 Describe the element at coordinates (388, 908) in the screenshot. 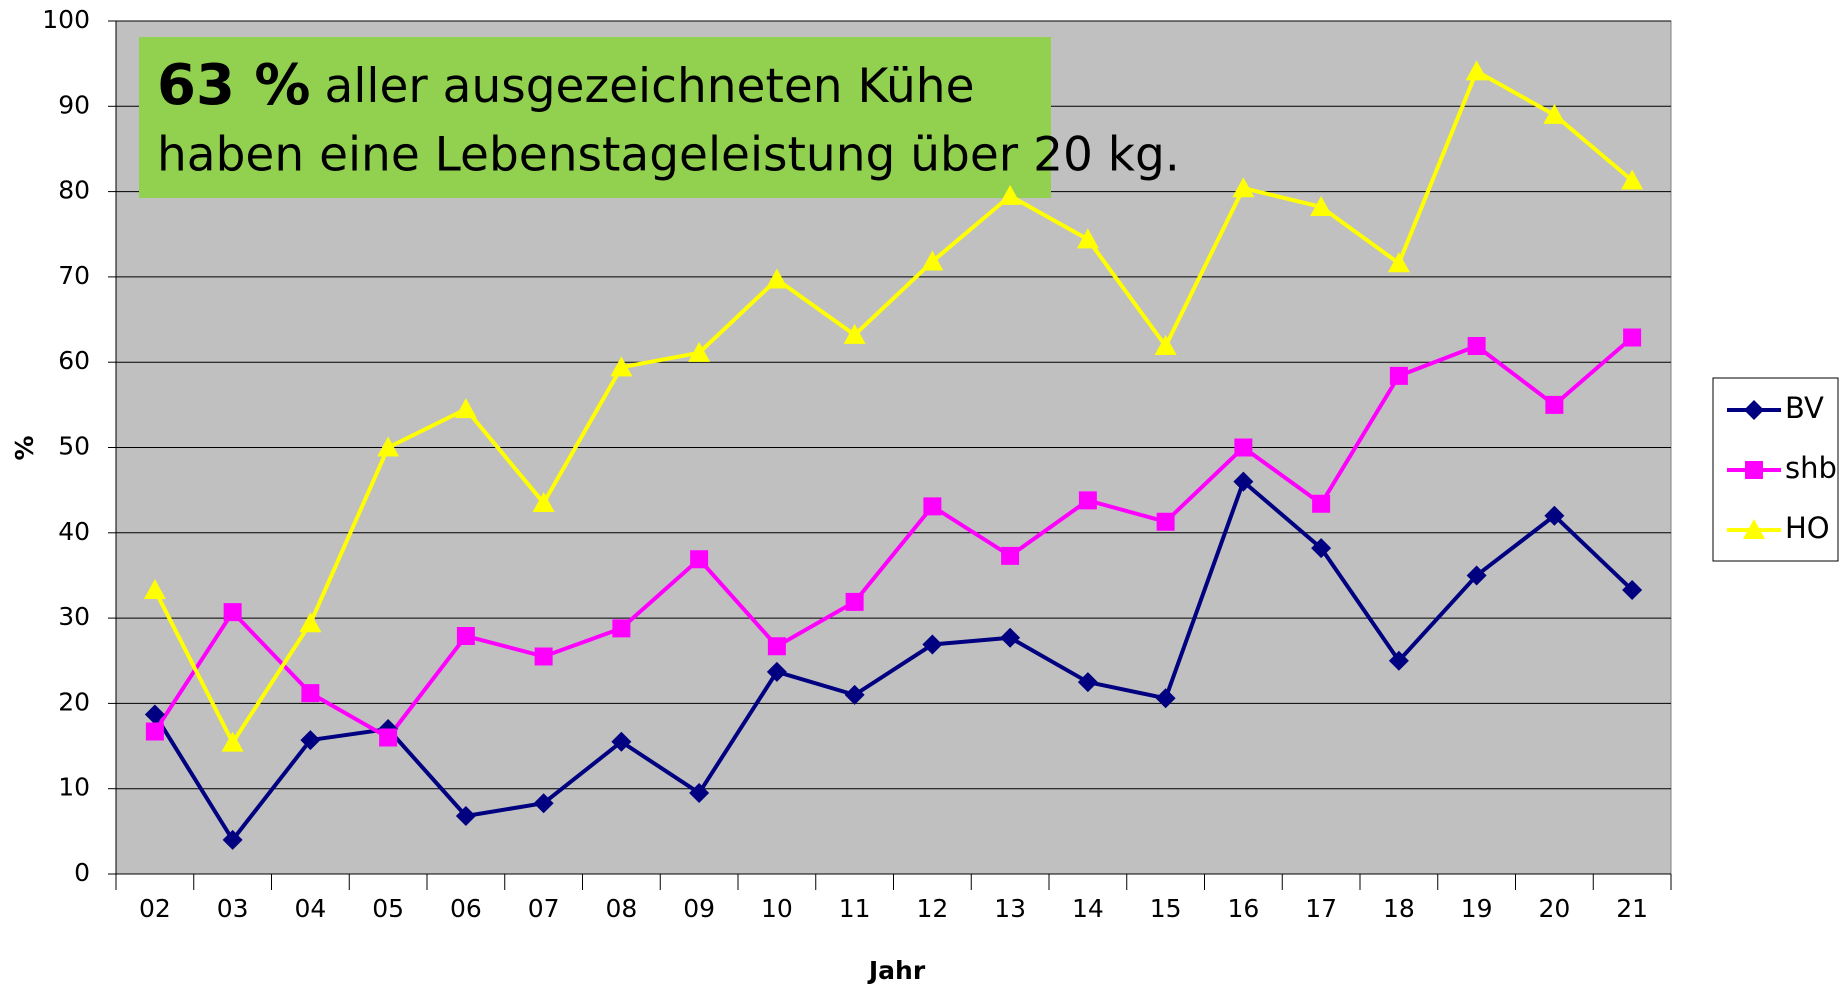

I see `x-tick-label: 05` at that location.